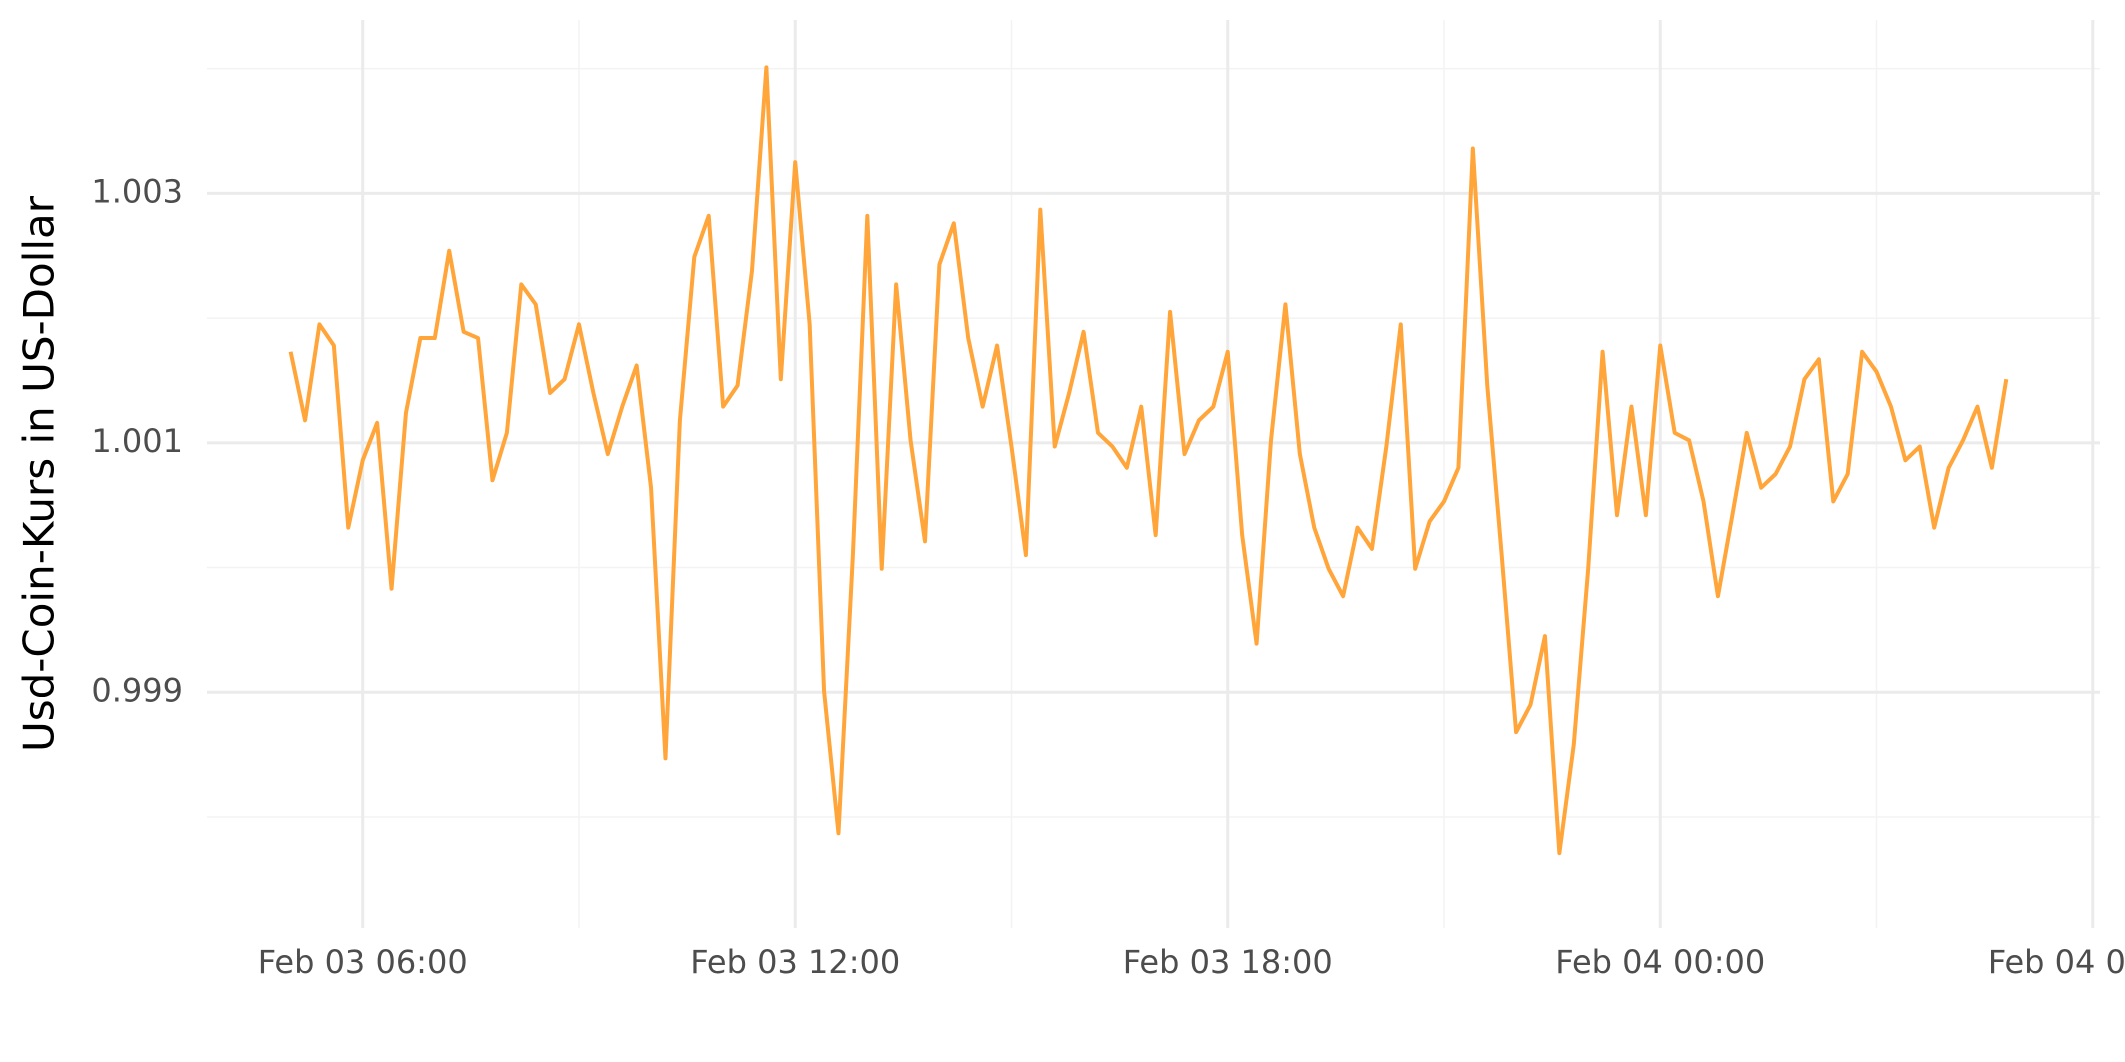 The height and width of the screenshot is (1062, 2125). What do you see at coordinates (2056, 962) in the screenshot?
I see `x-tick-label: Feb 04 06:00` at bounding box center [2056, 962].